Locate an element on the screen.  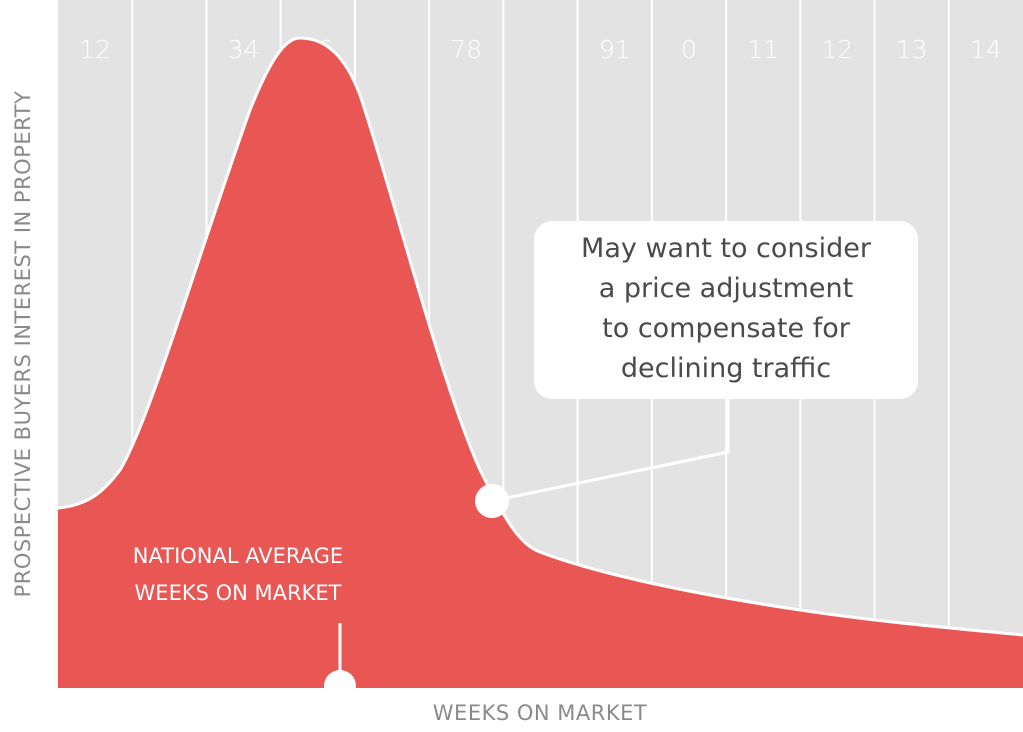
column-tick-label: 14 is located at coordinates (986, 49).